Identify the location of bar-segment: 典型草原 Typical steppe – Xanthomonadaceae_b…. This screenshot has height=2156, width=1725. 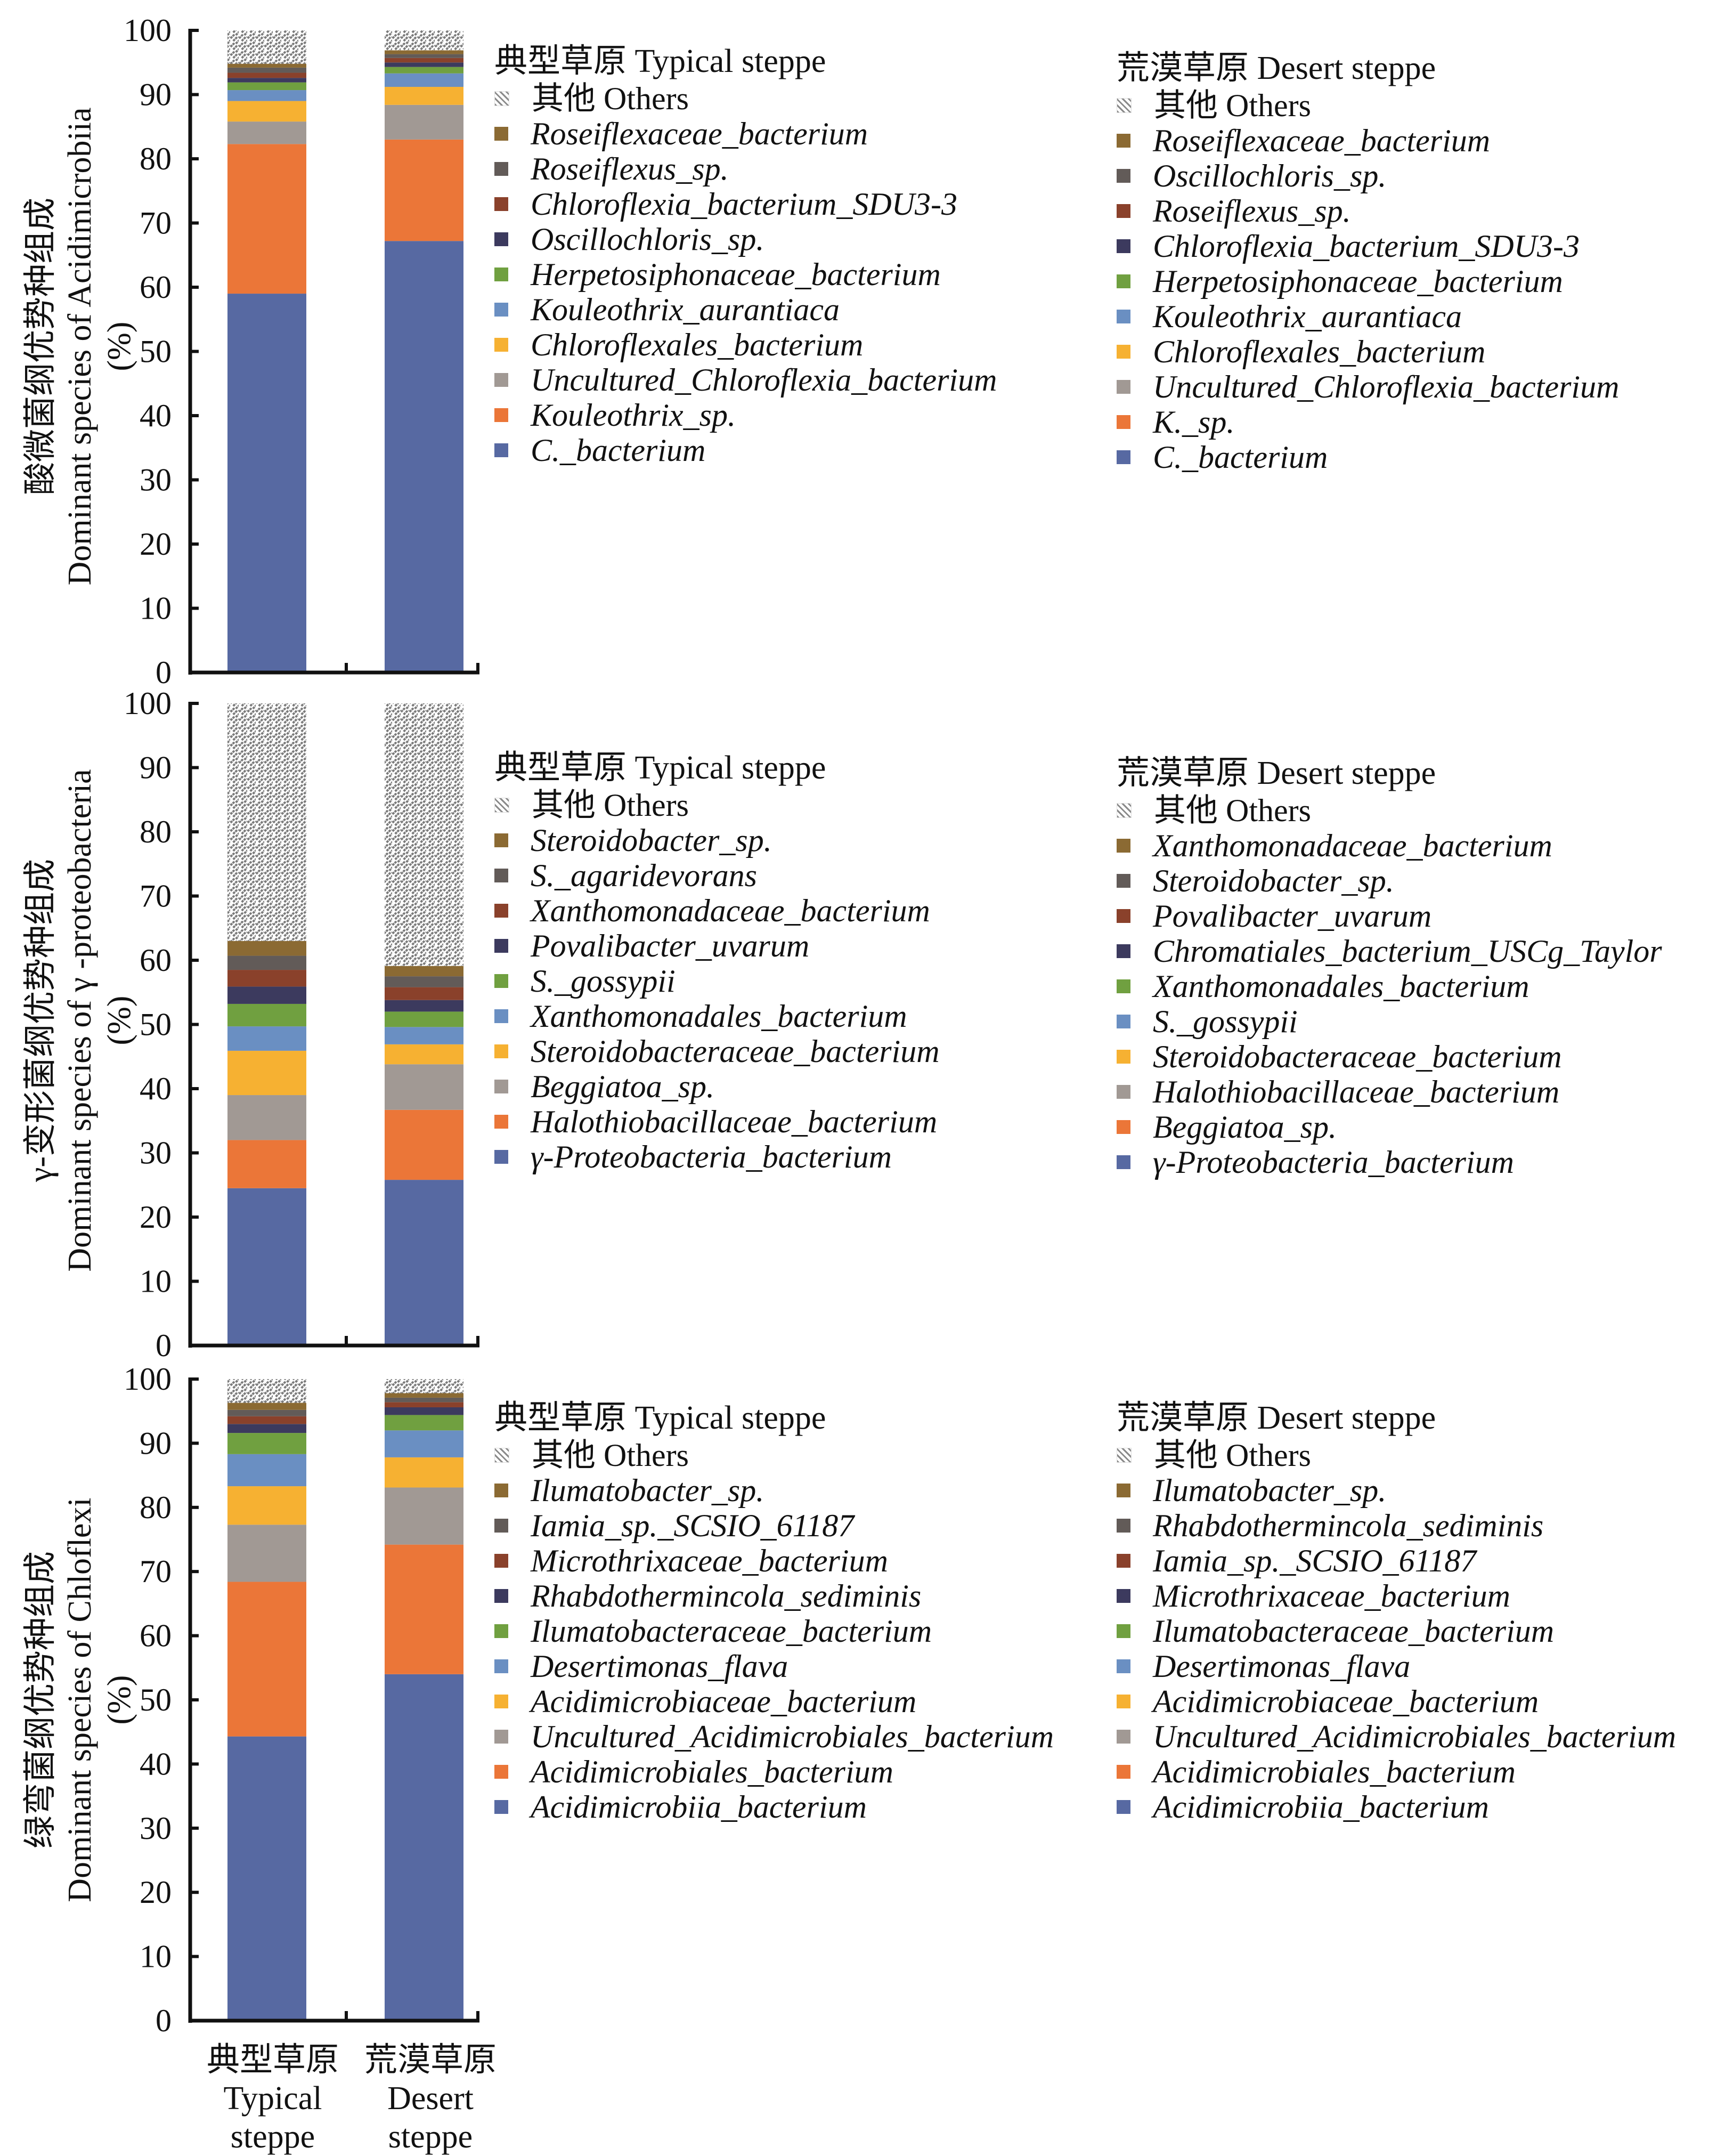
(266, 978).